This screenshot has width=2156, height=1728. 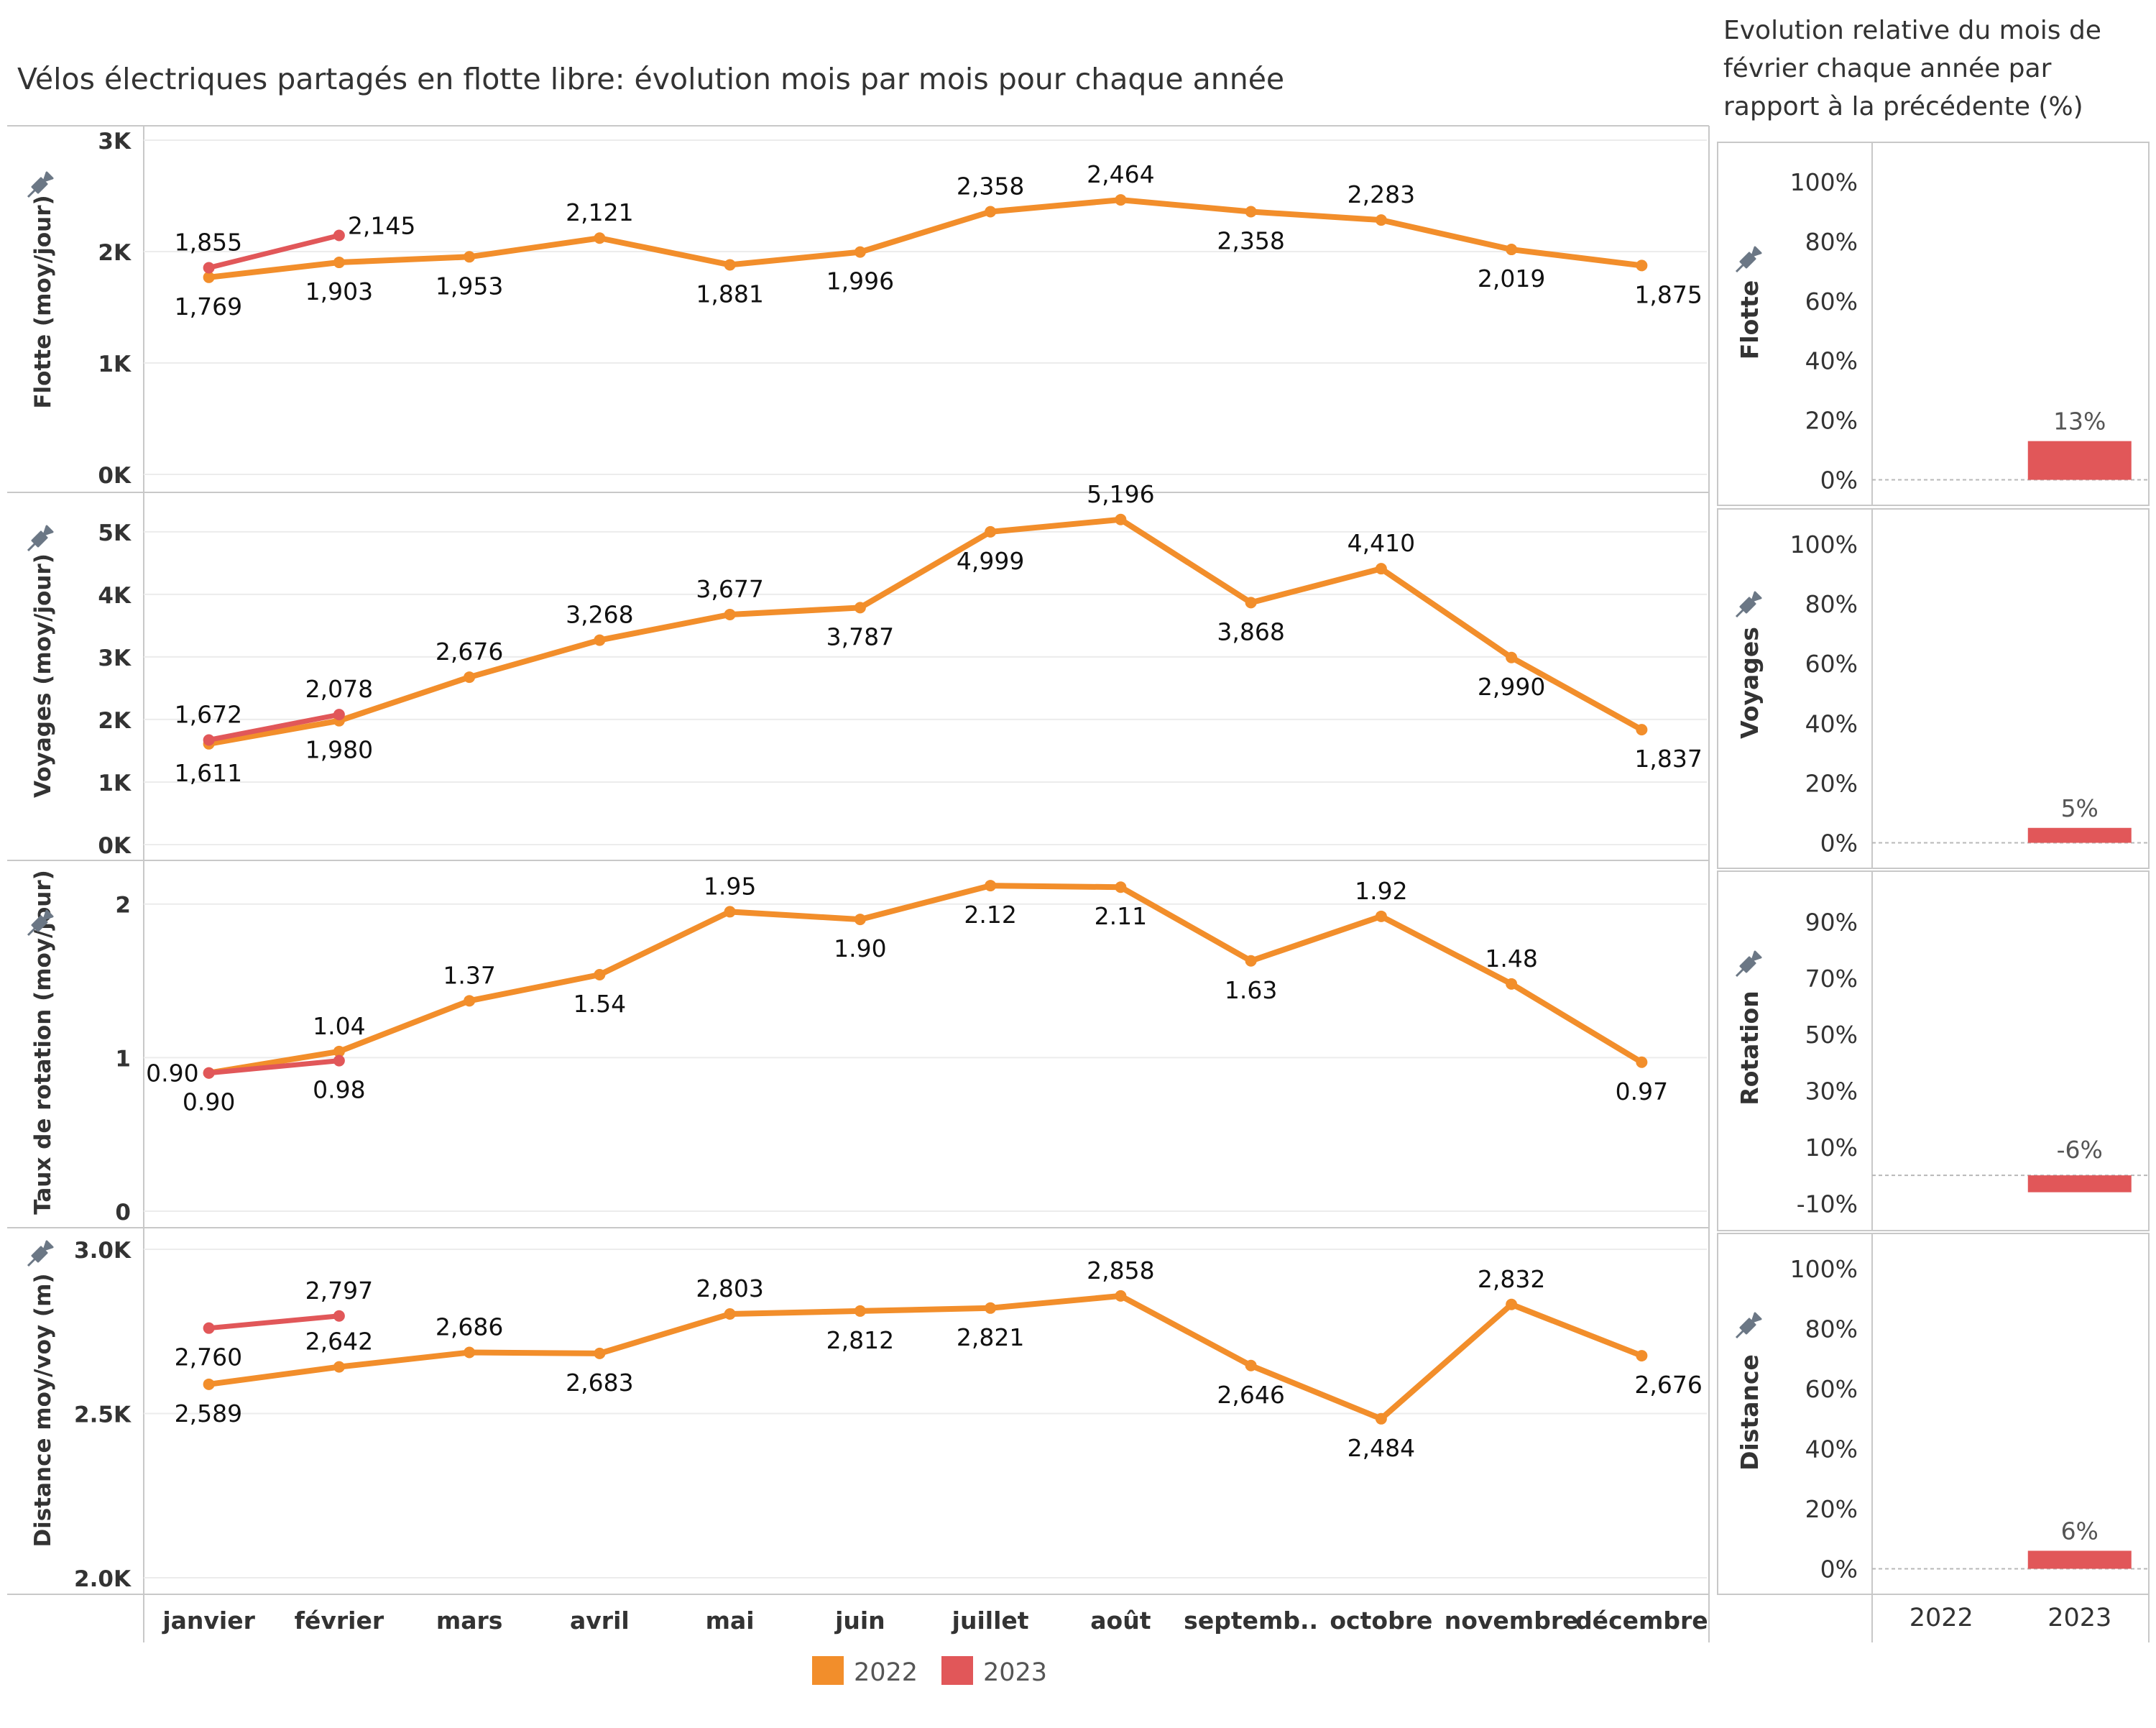 What do you see at coordinates (1512, 1279) in the screenshot?
I see `data-label-2022: 2,832` at bounding box center [1512, 1279].